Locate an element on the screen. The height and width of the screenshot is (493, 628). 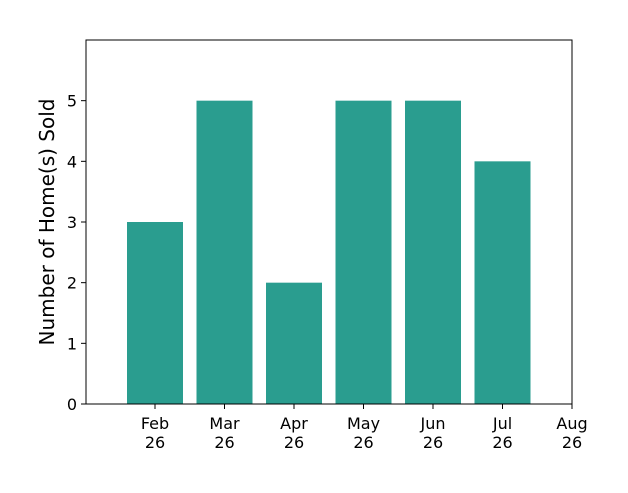
x-tick-label-month: Jul is located at coordinates (502, 423).